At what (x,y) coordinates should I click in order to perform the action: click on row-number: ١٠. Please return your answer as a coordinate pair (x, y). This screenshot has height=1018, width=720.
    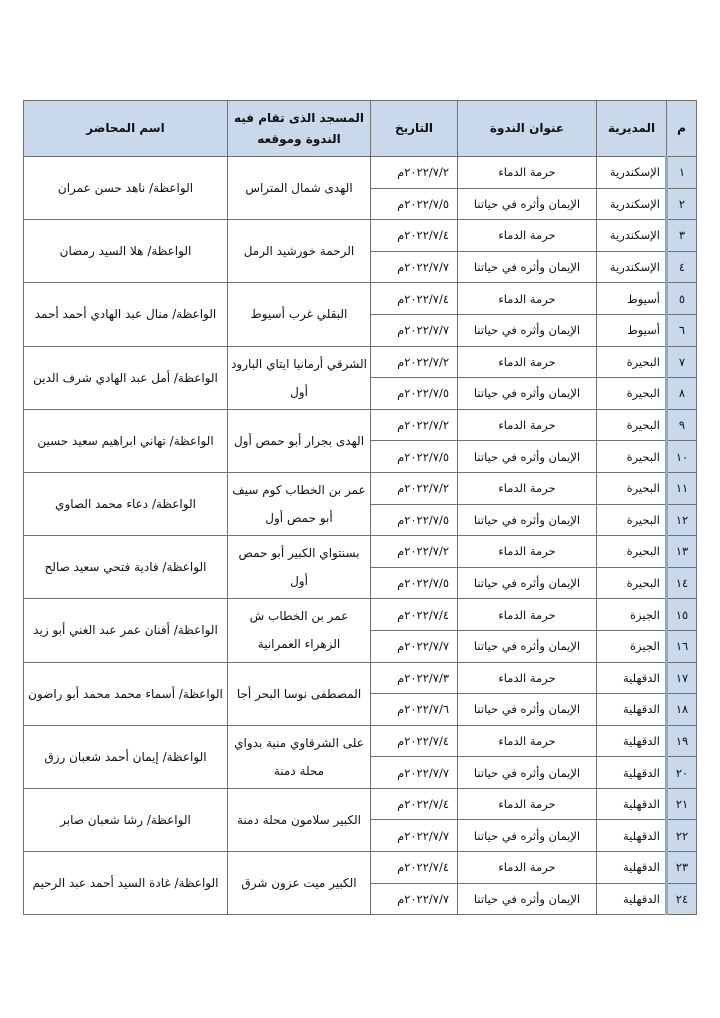
    Looking at the image, I should click on (681, 456).